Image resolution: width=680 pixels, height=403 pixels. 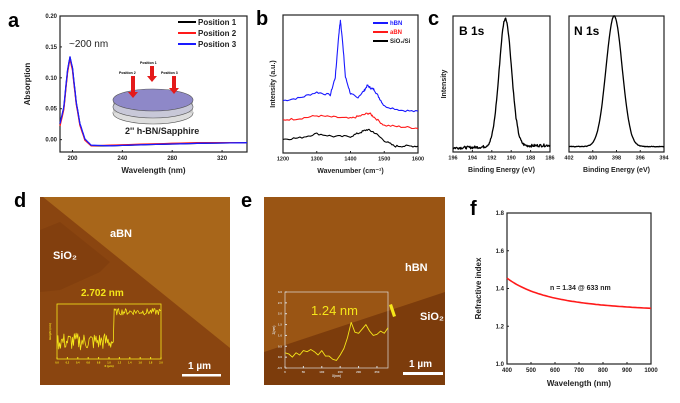 What do you see at coordinates (473, 209) in the screenshot?
I see `panel-label-f: f` at bounding box center [473, 209].